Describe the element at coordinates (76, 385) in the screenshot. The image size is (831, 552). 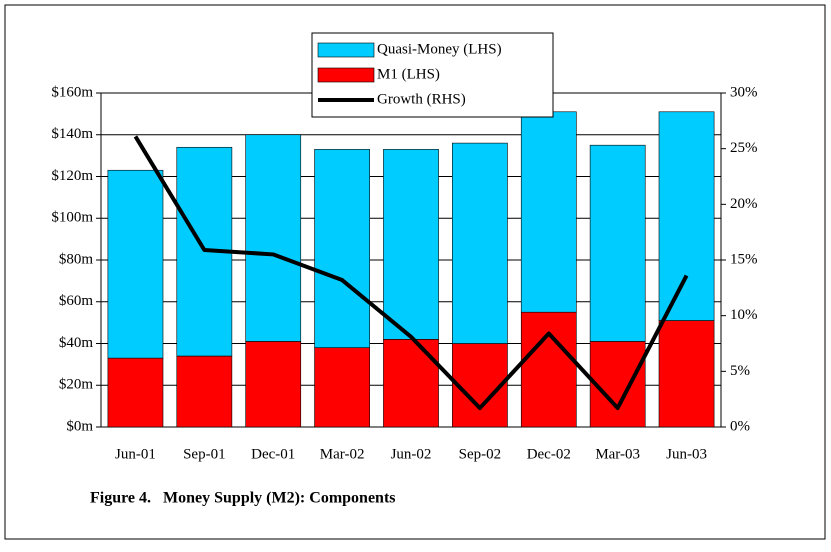
I see `y-tick-label: $20m` at that location.